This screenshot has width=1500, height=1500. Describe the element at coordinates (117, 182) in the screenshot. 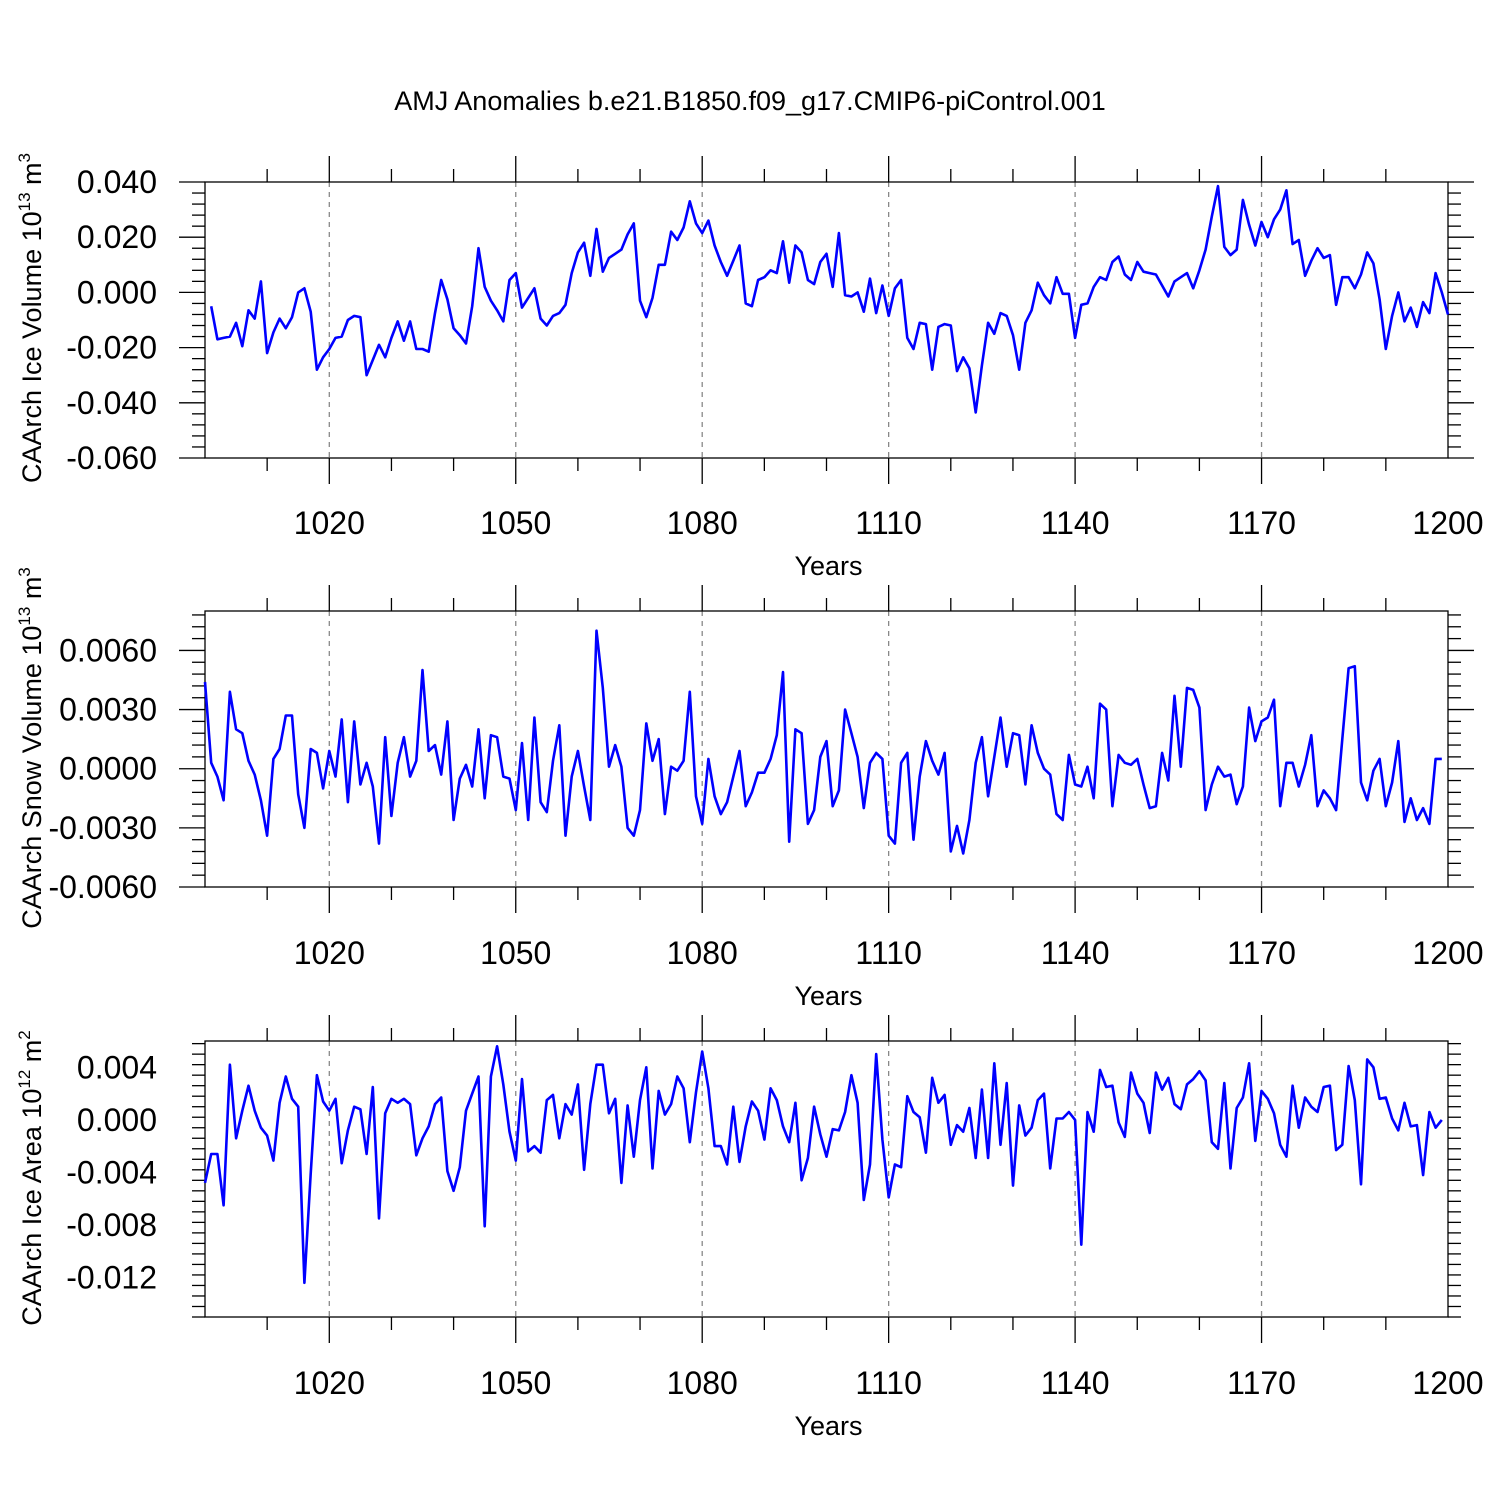

I see `y-tick-label: 0.040` at that location.